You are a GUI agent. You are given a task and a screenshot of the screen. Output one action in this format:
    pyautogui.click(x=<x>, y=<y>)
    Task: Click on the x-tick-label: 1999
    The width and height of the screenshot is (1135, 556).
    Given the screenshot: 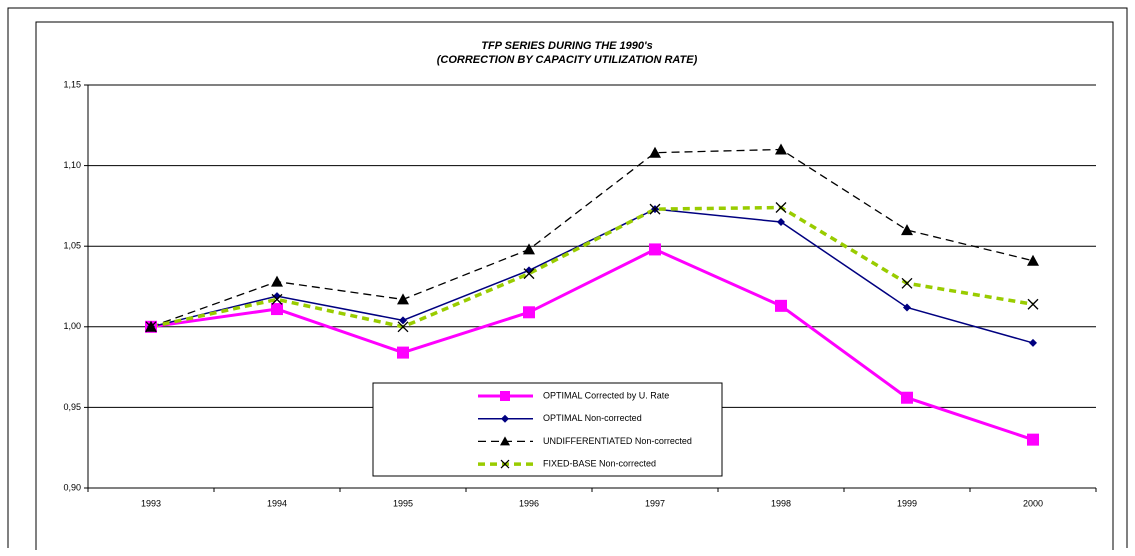 What is the action you would take?
    pyautogui.click(x=907, y=503)
    